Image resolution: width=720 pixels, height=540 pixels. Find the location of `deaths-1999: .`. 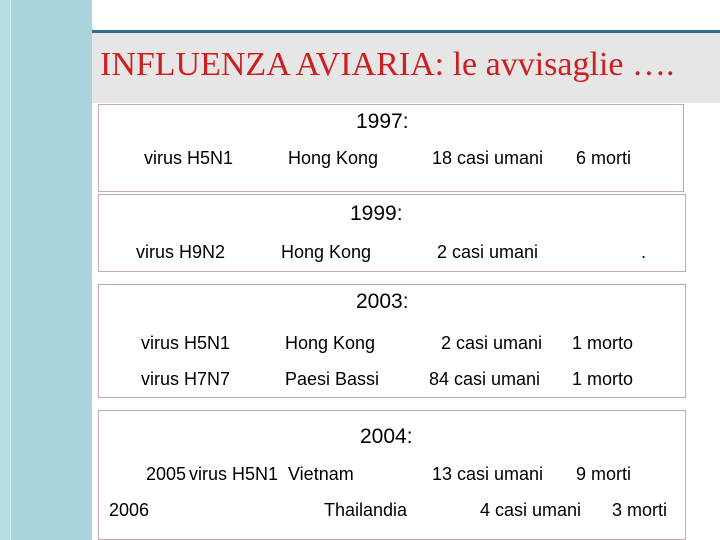

deaths-1999: . is located at coordinates (644, 252).